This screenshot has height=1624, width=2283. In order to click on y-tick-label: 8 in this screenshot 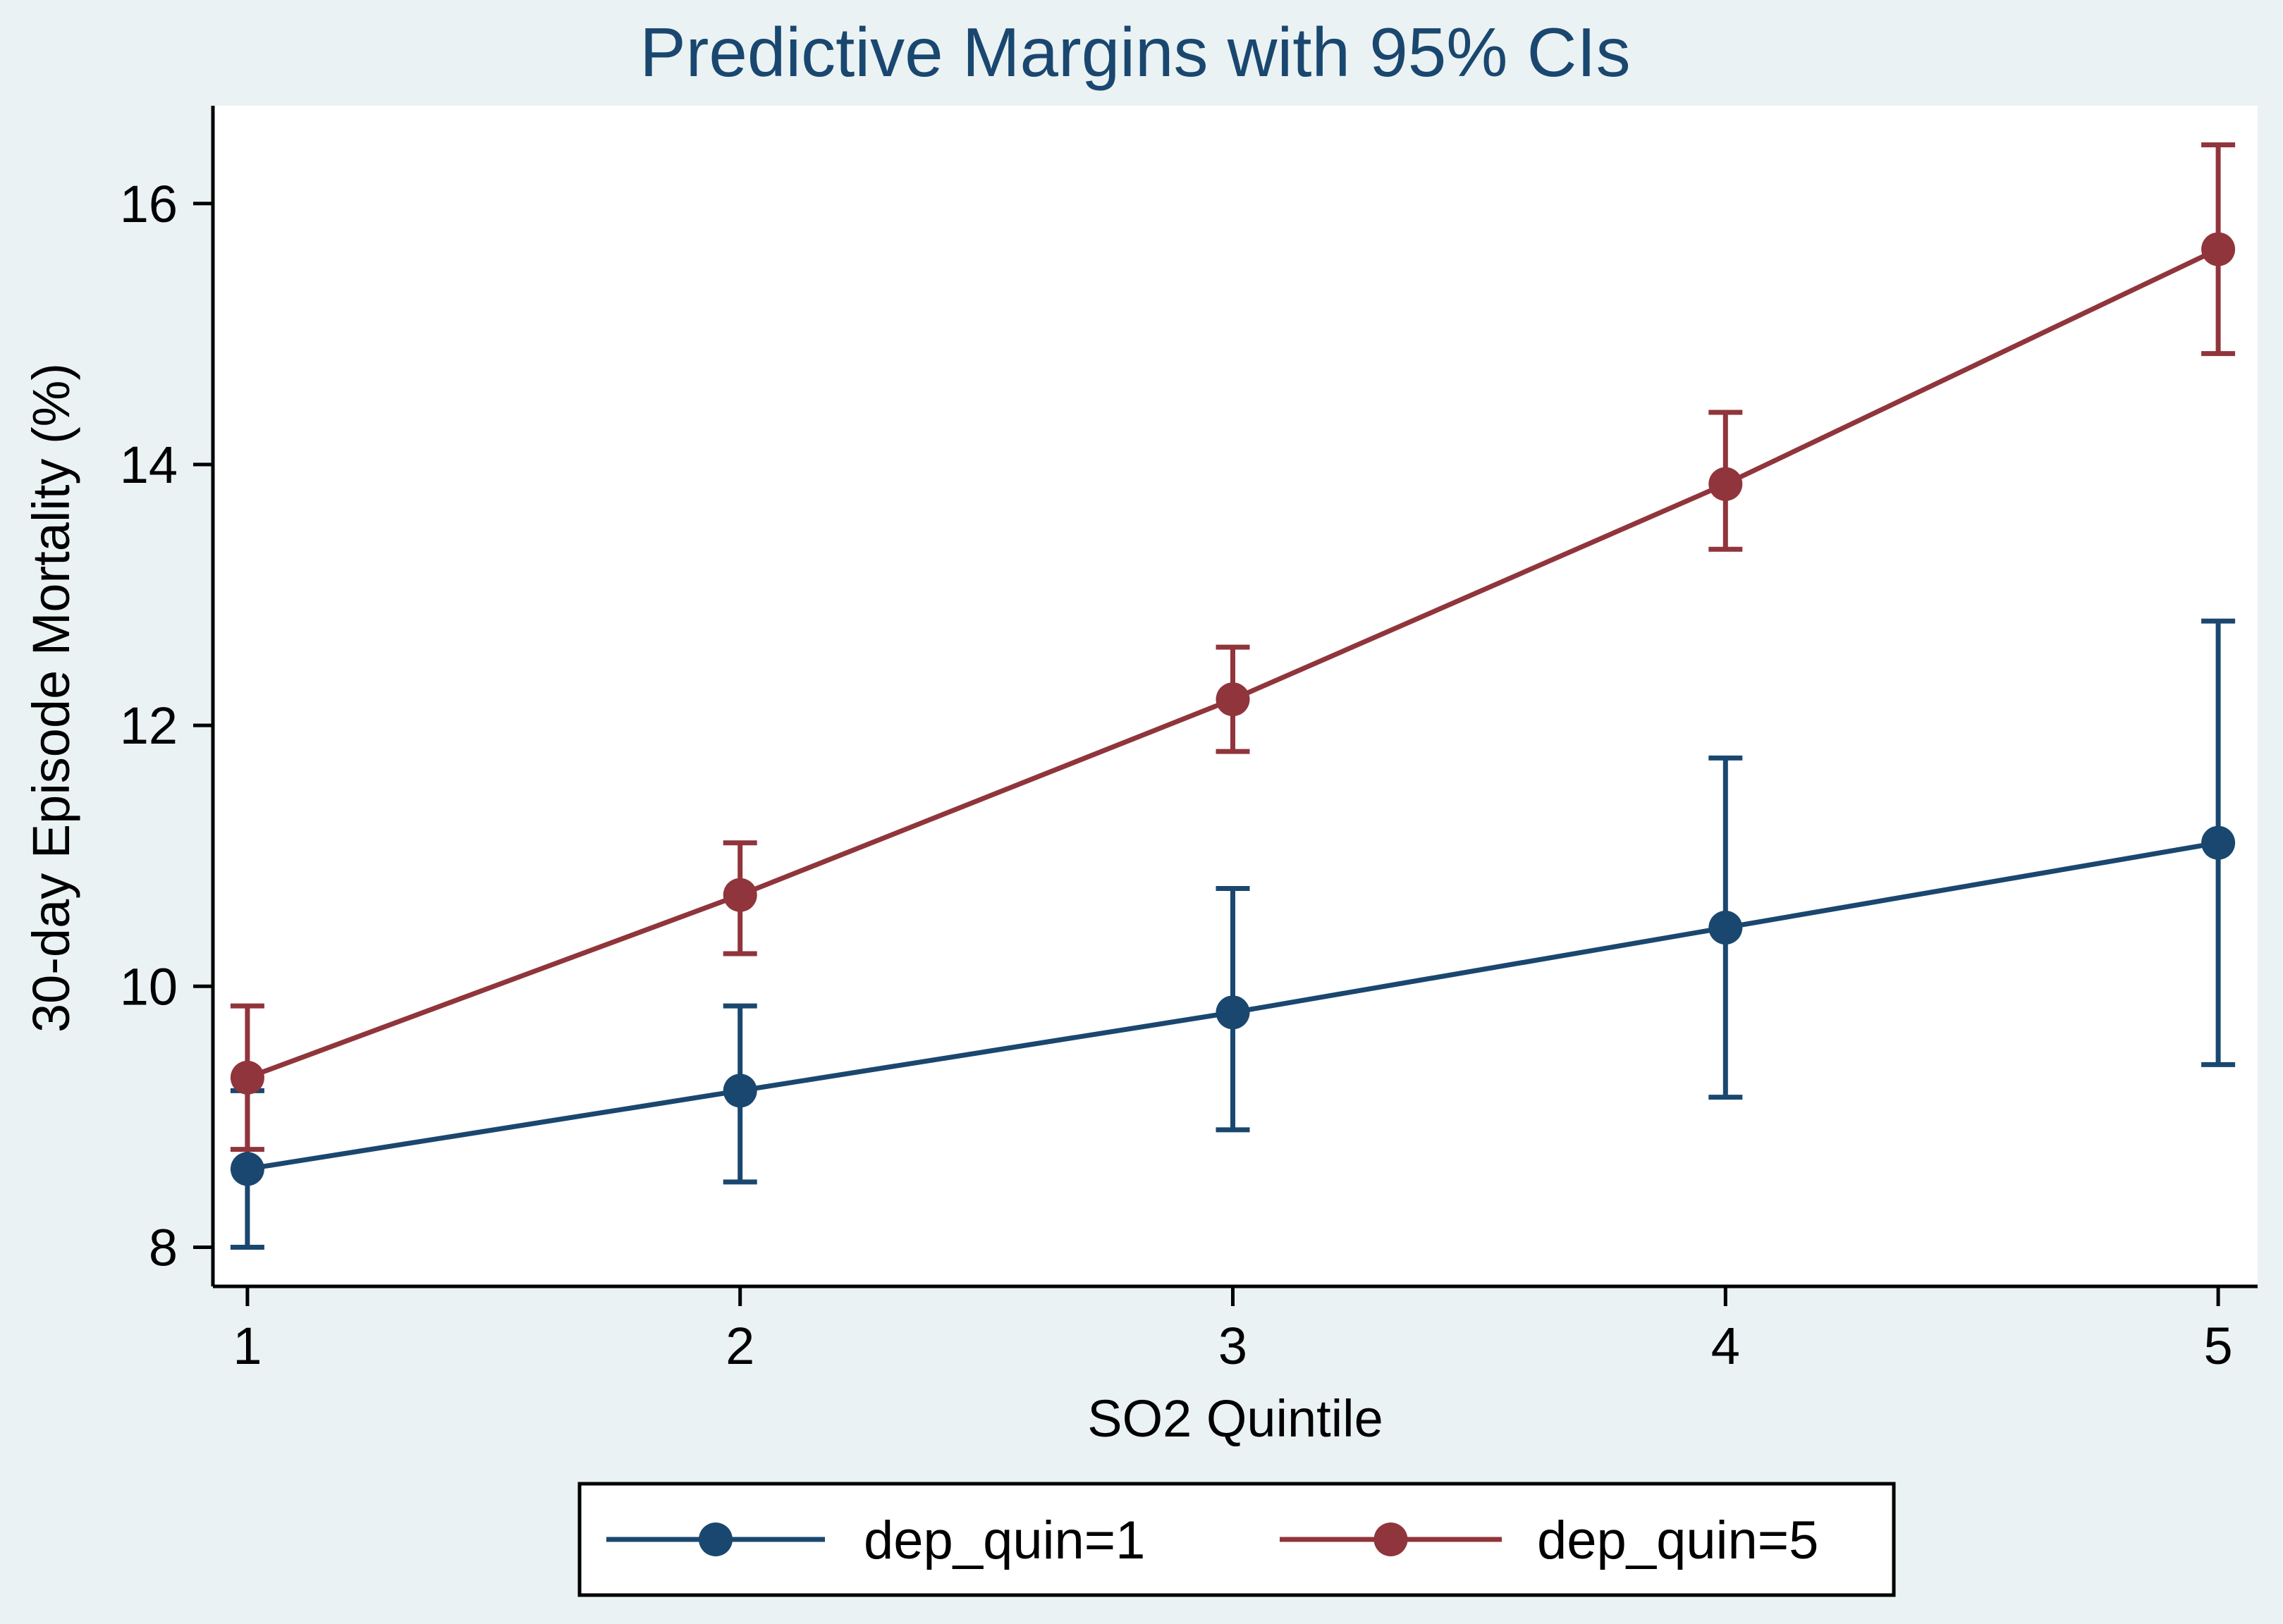, I will do `click(163, 1248)`.